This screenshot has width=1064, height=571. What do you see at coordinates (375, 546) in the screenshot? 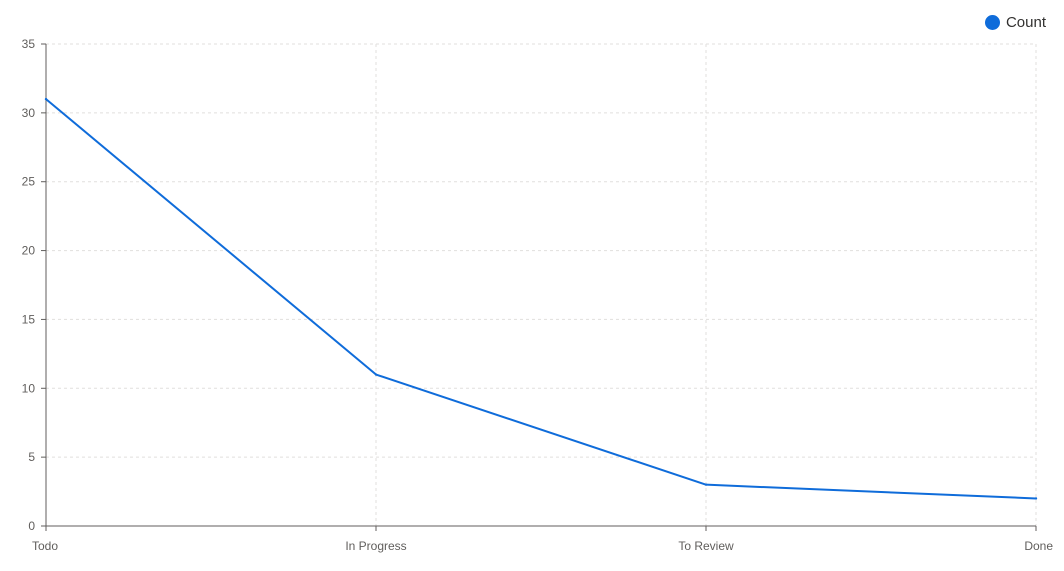
I see `x-tick-label: In Progress` at bounding box center [375, 546].